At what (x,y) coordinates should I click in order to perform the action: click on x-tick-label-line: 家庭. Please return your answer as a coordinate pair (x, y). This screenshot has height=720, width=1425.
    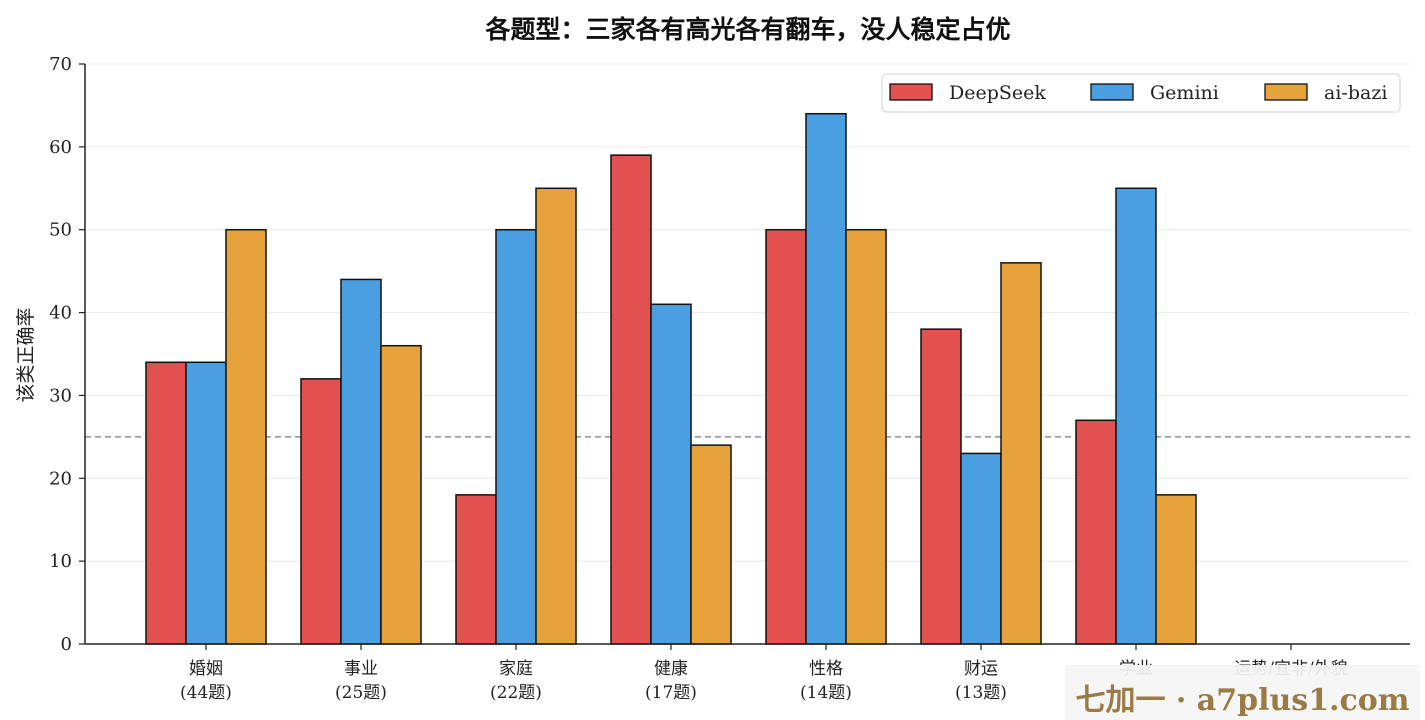
    Looking at the image, I should click on (516, 669).